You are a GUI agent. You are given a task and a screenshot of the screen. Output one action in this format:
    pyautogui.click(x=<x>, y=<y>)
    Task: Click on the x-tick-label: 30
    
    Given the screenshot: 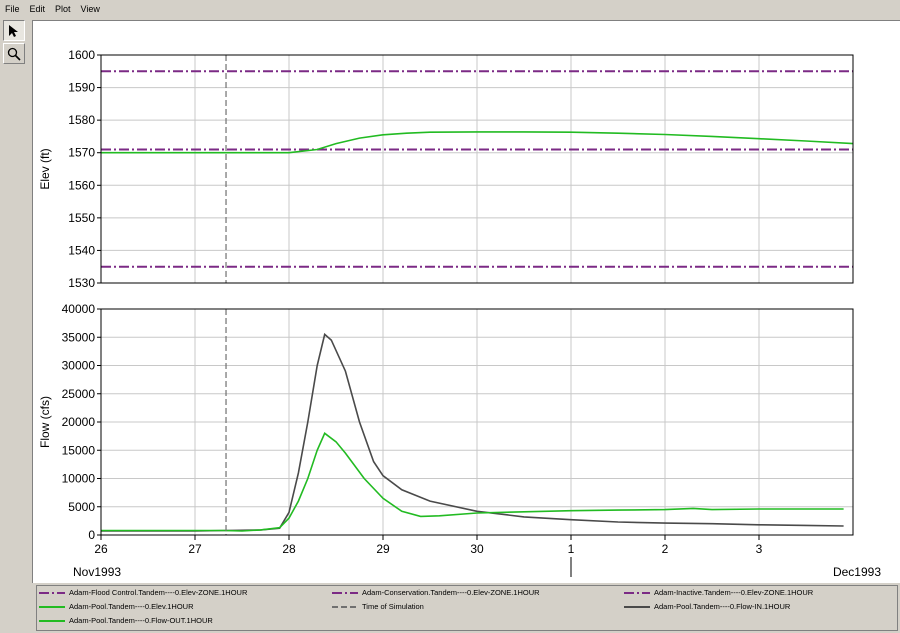 What is the action you would take?
    pyautogui.click(x=477, y=549)
    